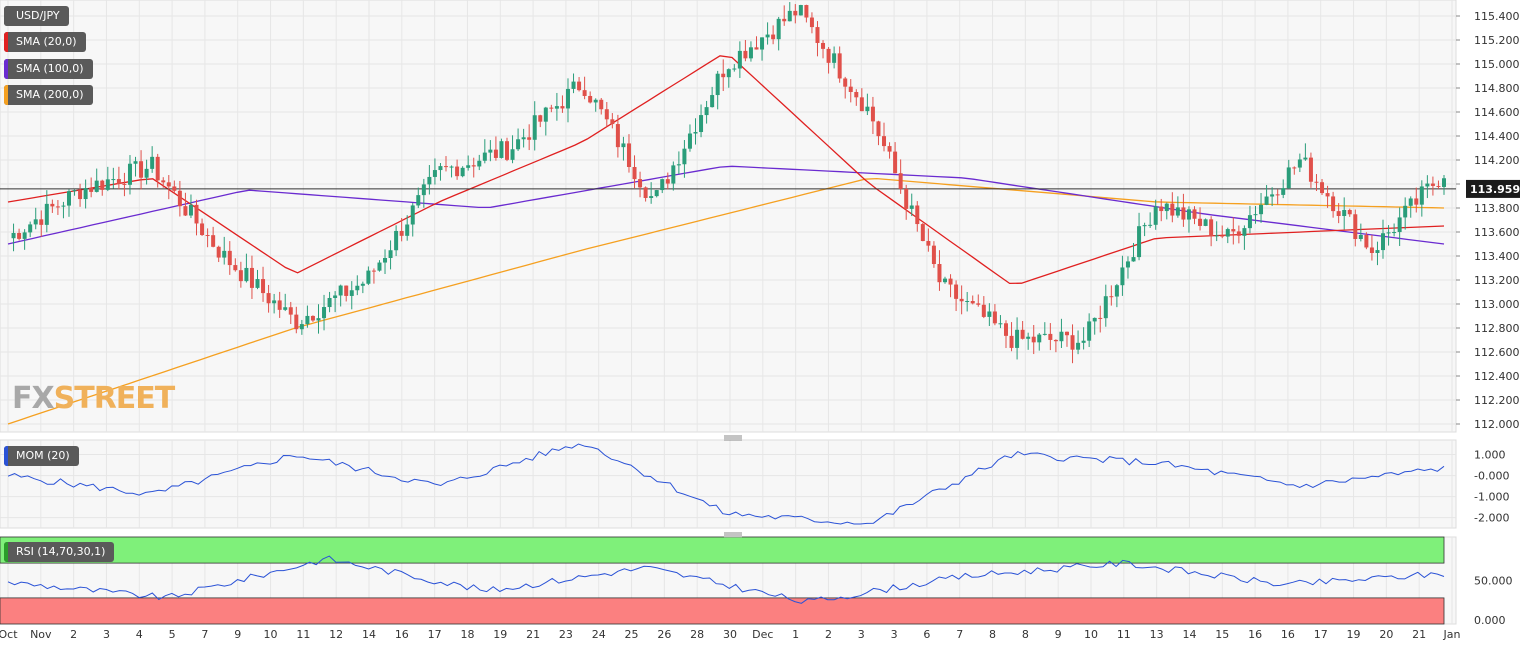 This screenshot has width=1536, height=652. I want to click on legend-sma20: SMA (20,0), so click(45, 42).